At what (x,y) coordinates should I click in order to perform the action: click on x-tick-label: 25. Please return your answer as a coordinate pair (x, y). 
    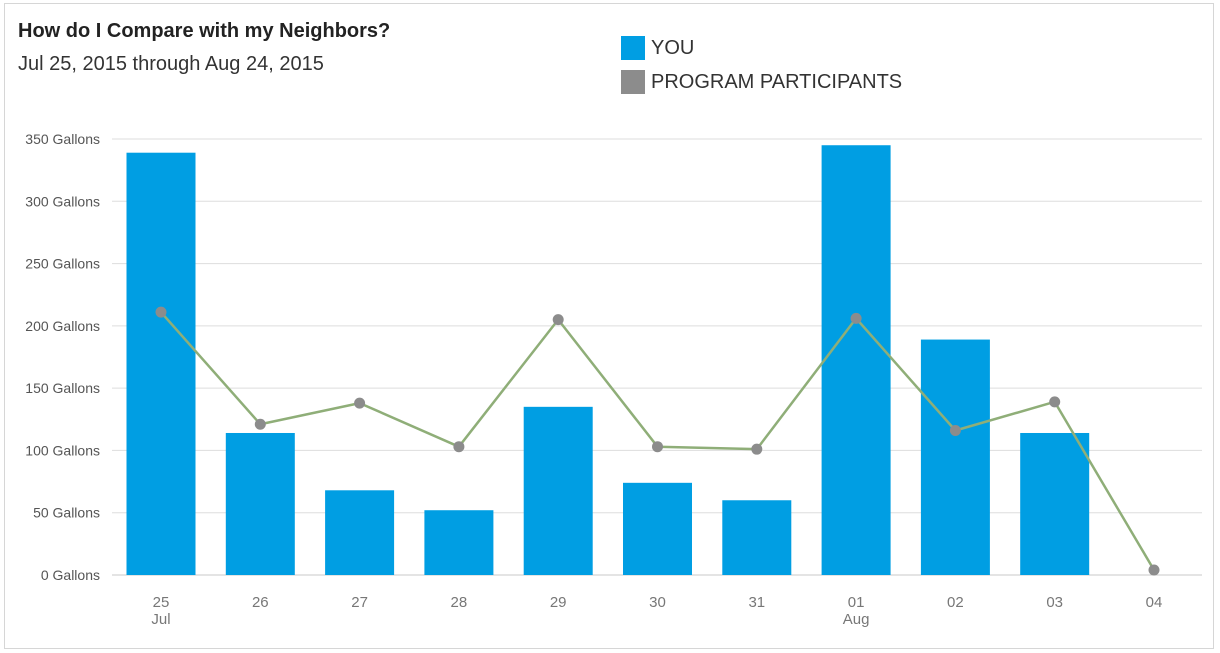
    Looking at the image, I should click on (161, 602).